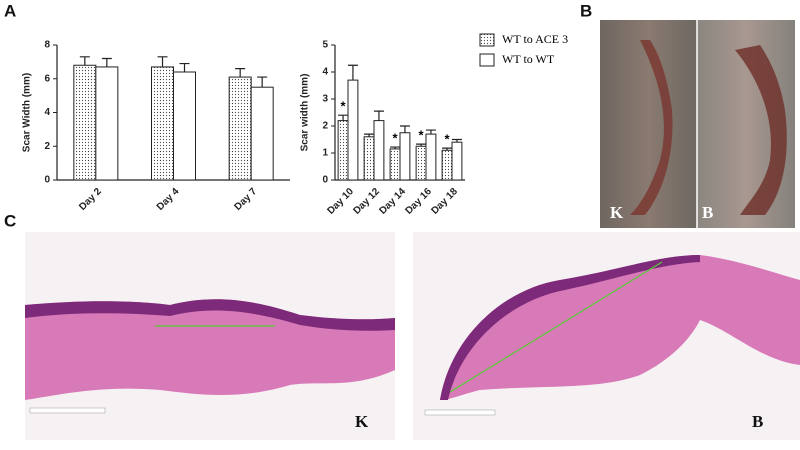 The width and height of the screenshot is (800, 450). Describe the element at coordinates (392, 201) in the screenshot. I see `x-tick-label: Day 14` at that location.